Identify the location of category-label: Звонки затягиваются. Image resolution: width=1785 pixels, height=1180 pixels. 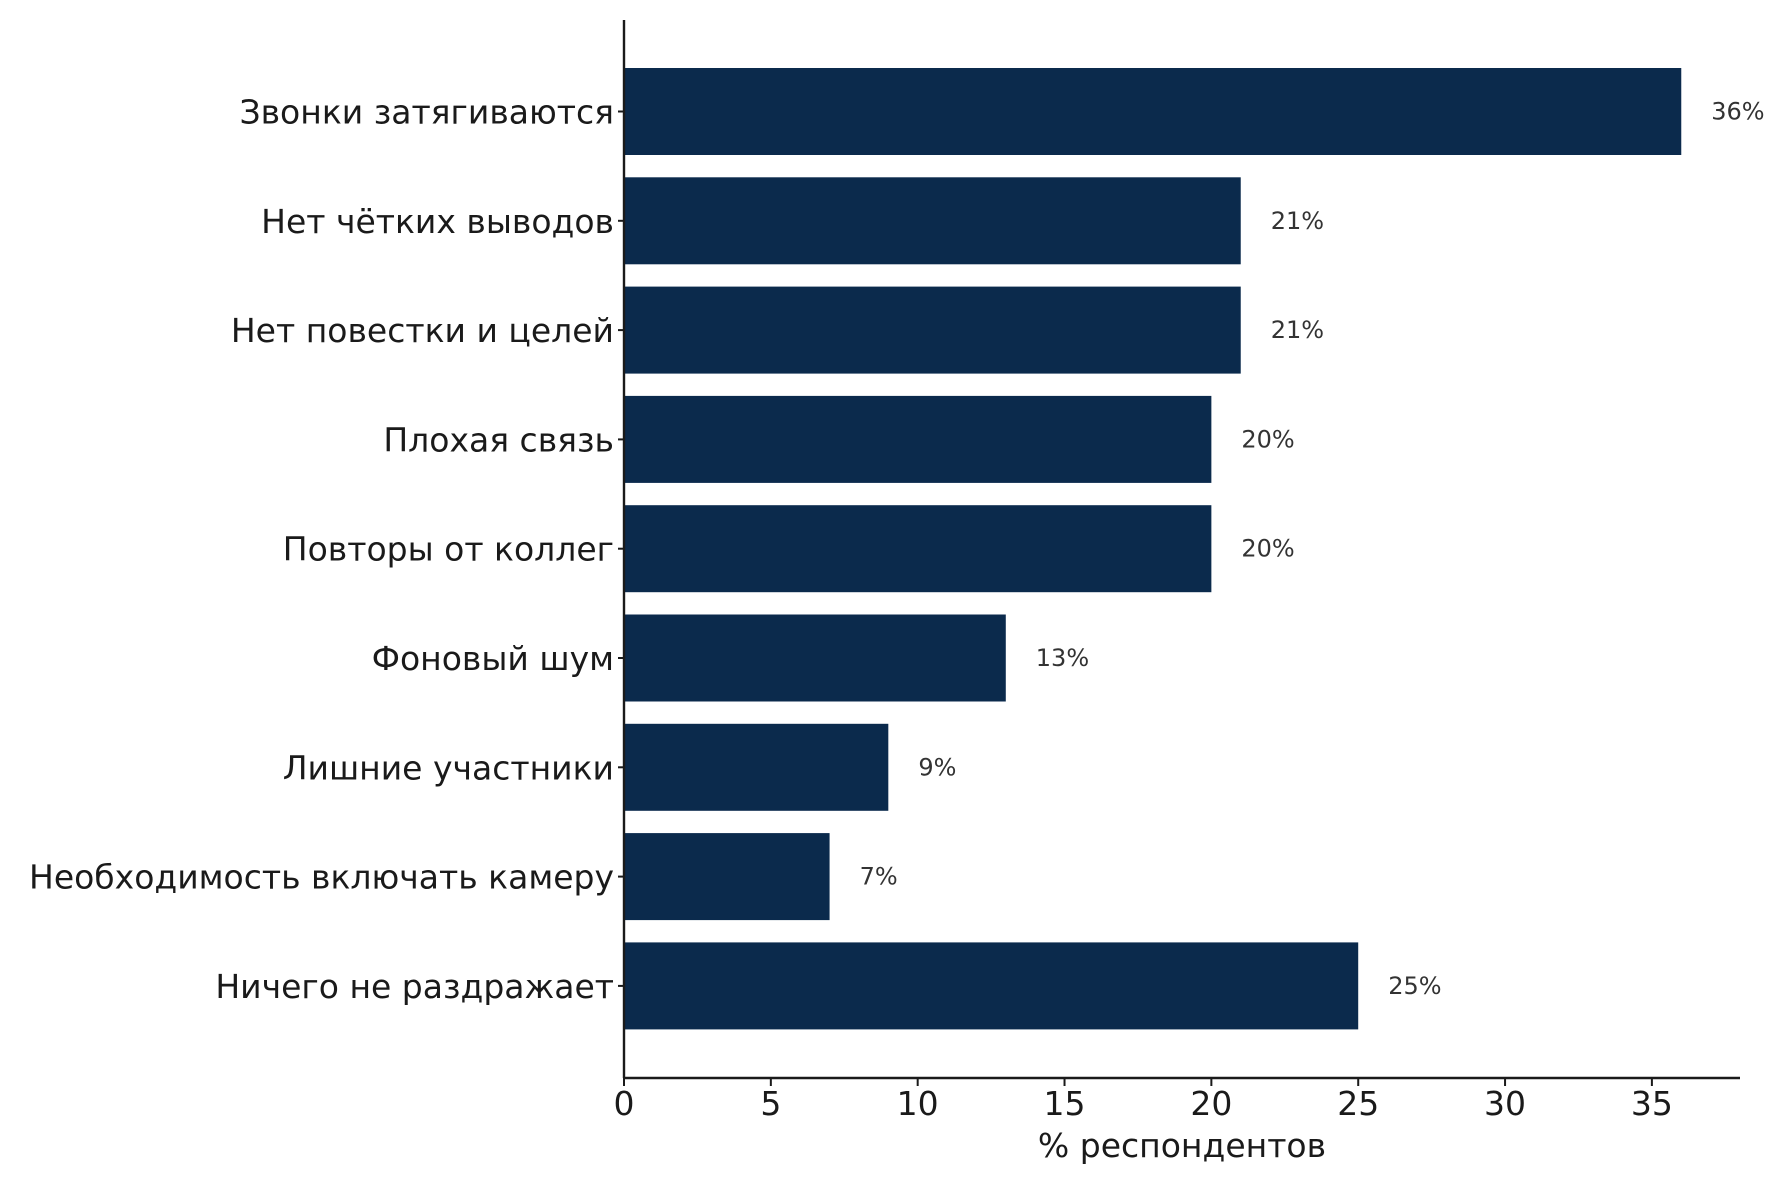
(426, 112).